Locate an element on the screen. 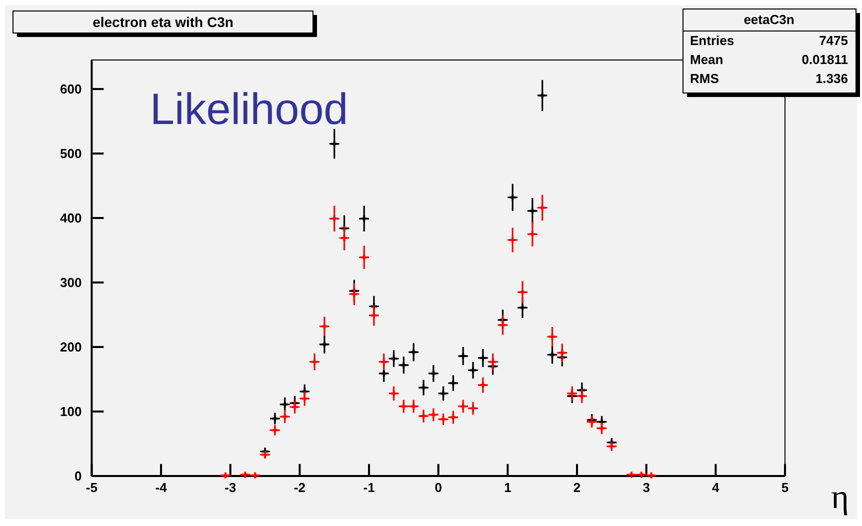 The height and width of the screenshot is (526, 862). x-tick-label: 0 is located at coordinates (438, 487).